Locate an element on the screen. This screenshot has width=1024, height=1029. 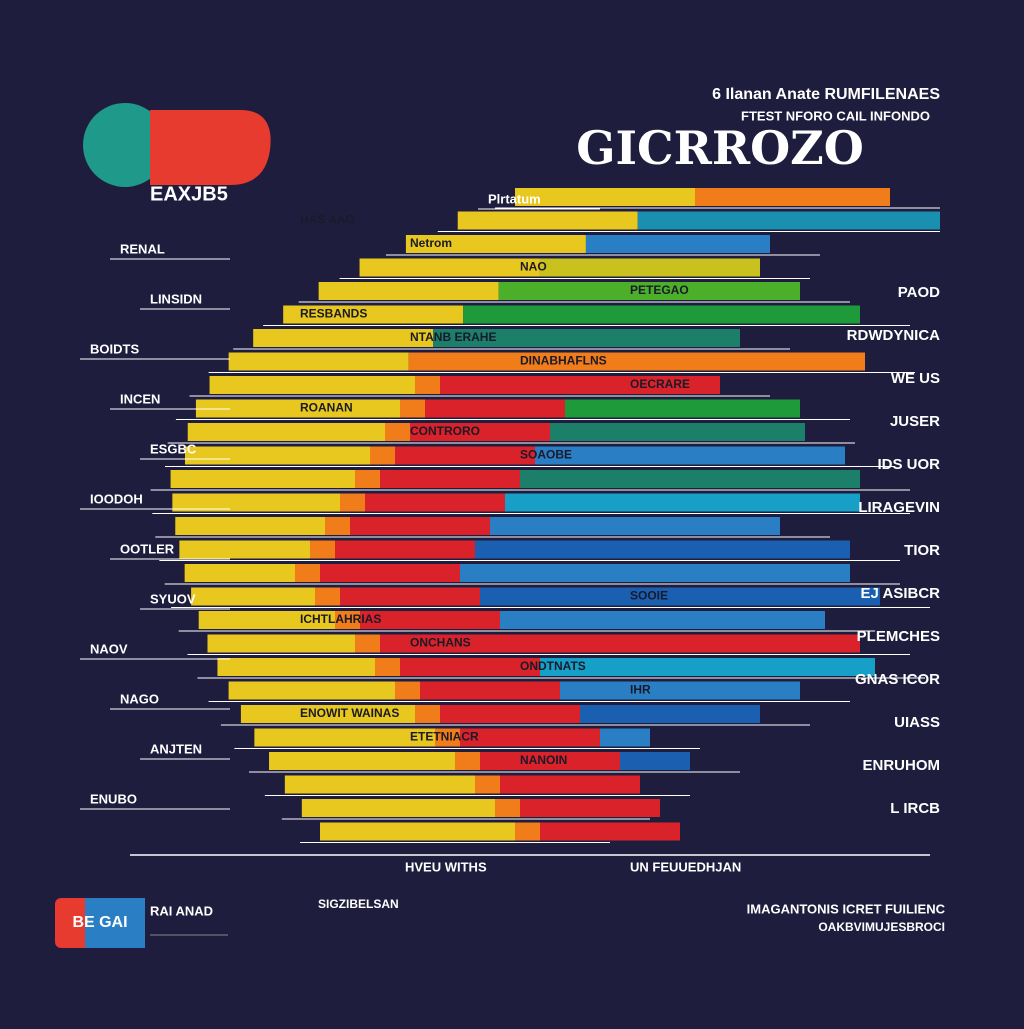
left-label: ANJTEN is located at coordinates (176, 748).